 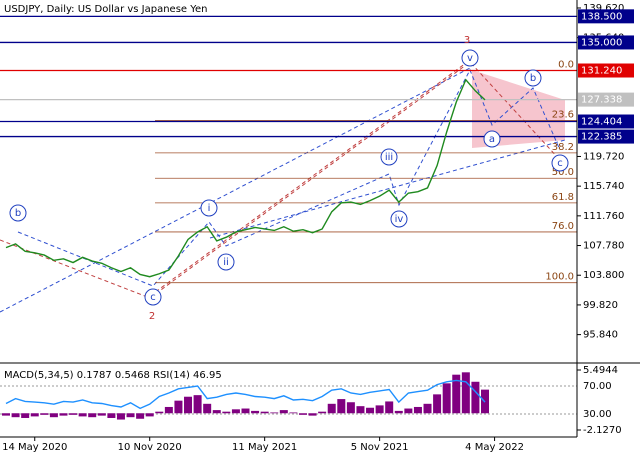 I want to click on level-label: 124.404, so click(x=601, y=122).